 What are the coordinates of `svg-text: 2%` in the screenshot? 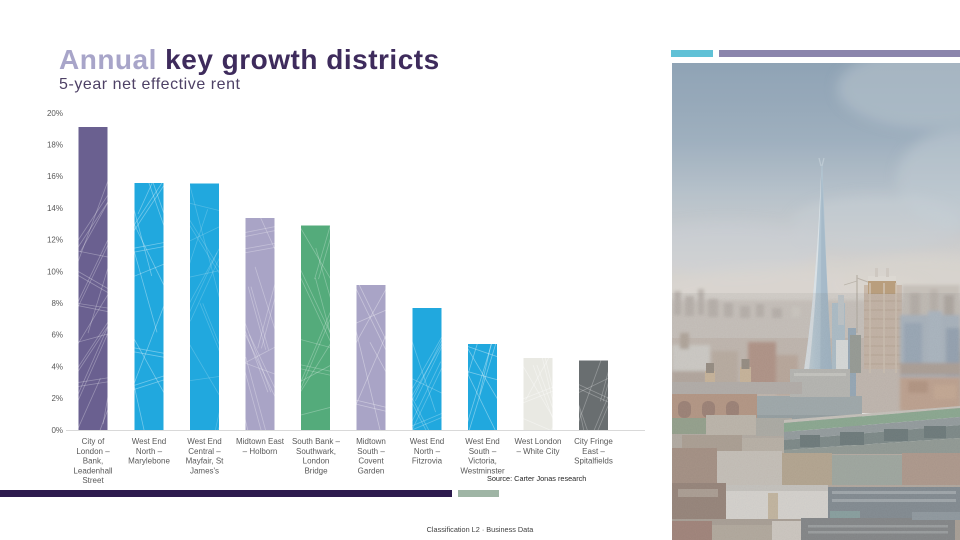 It's located at (57, 398).